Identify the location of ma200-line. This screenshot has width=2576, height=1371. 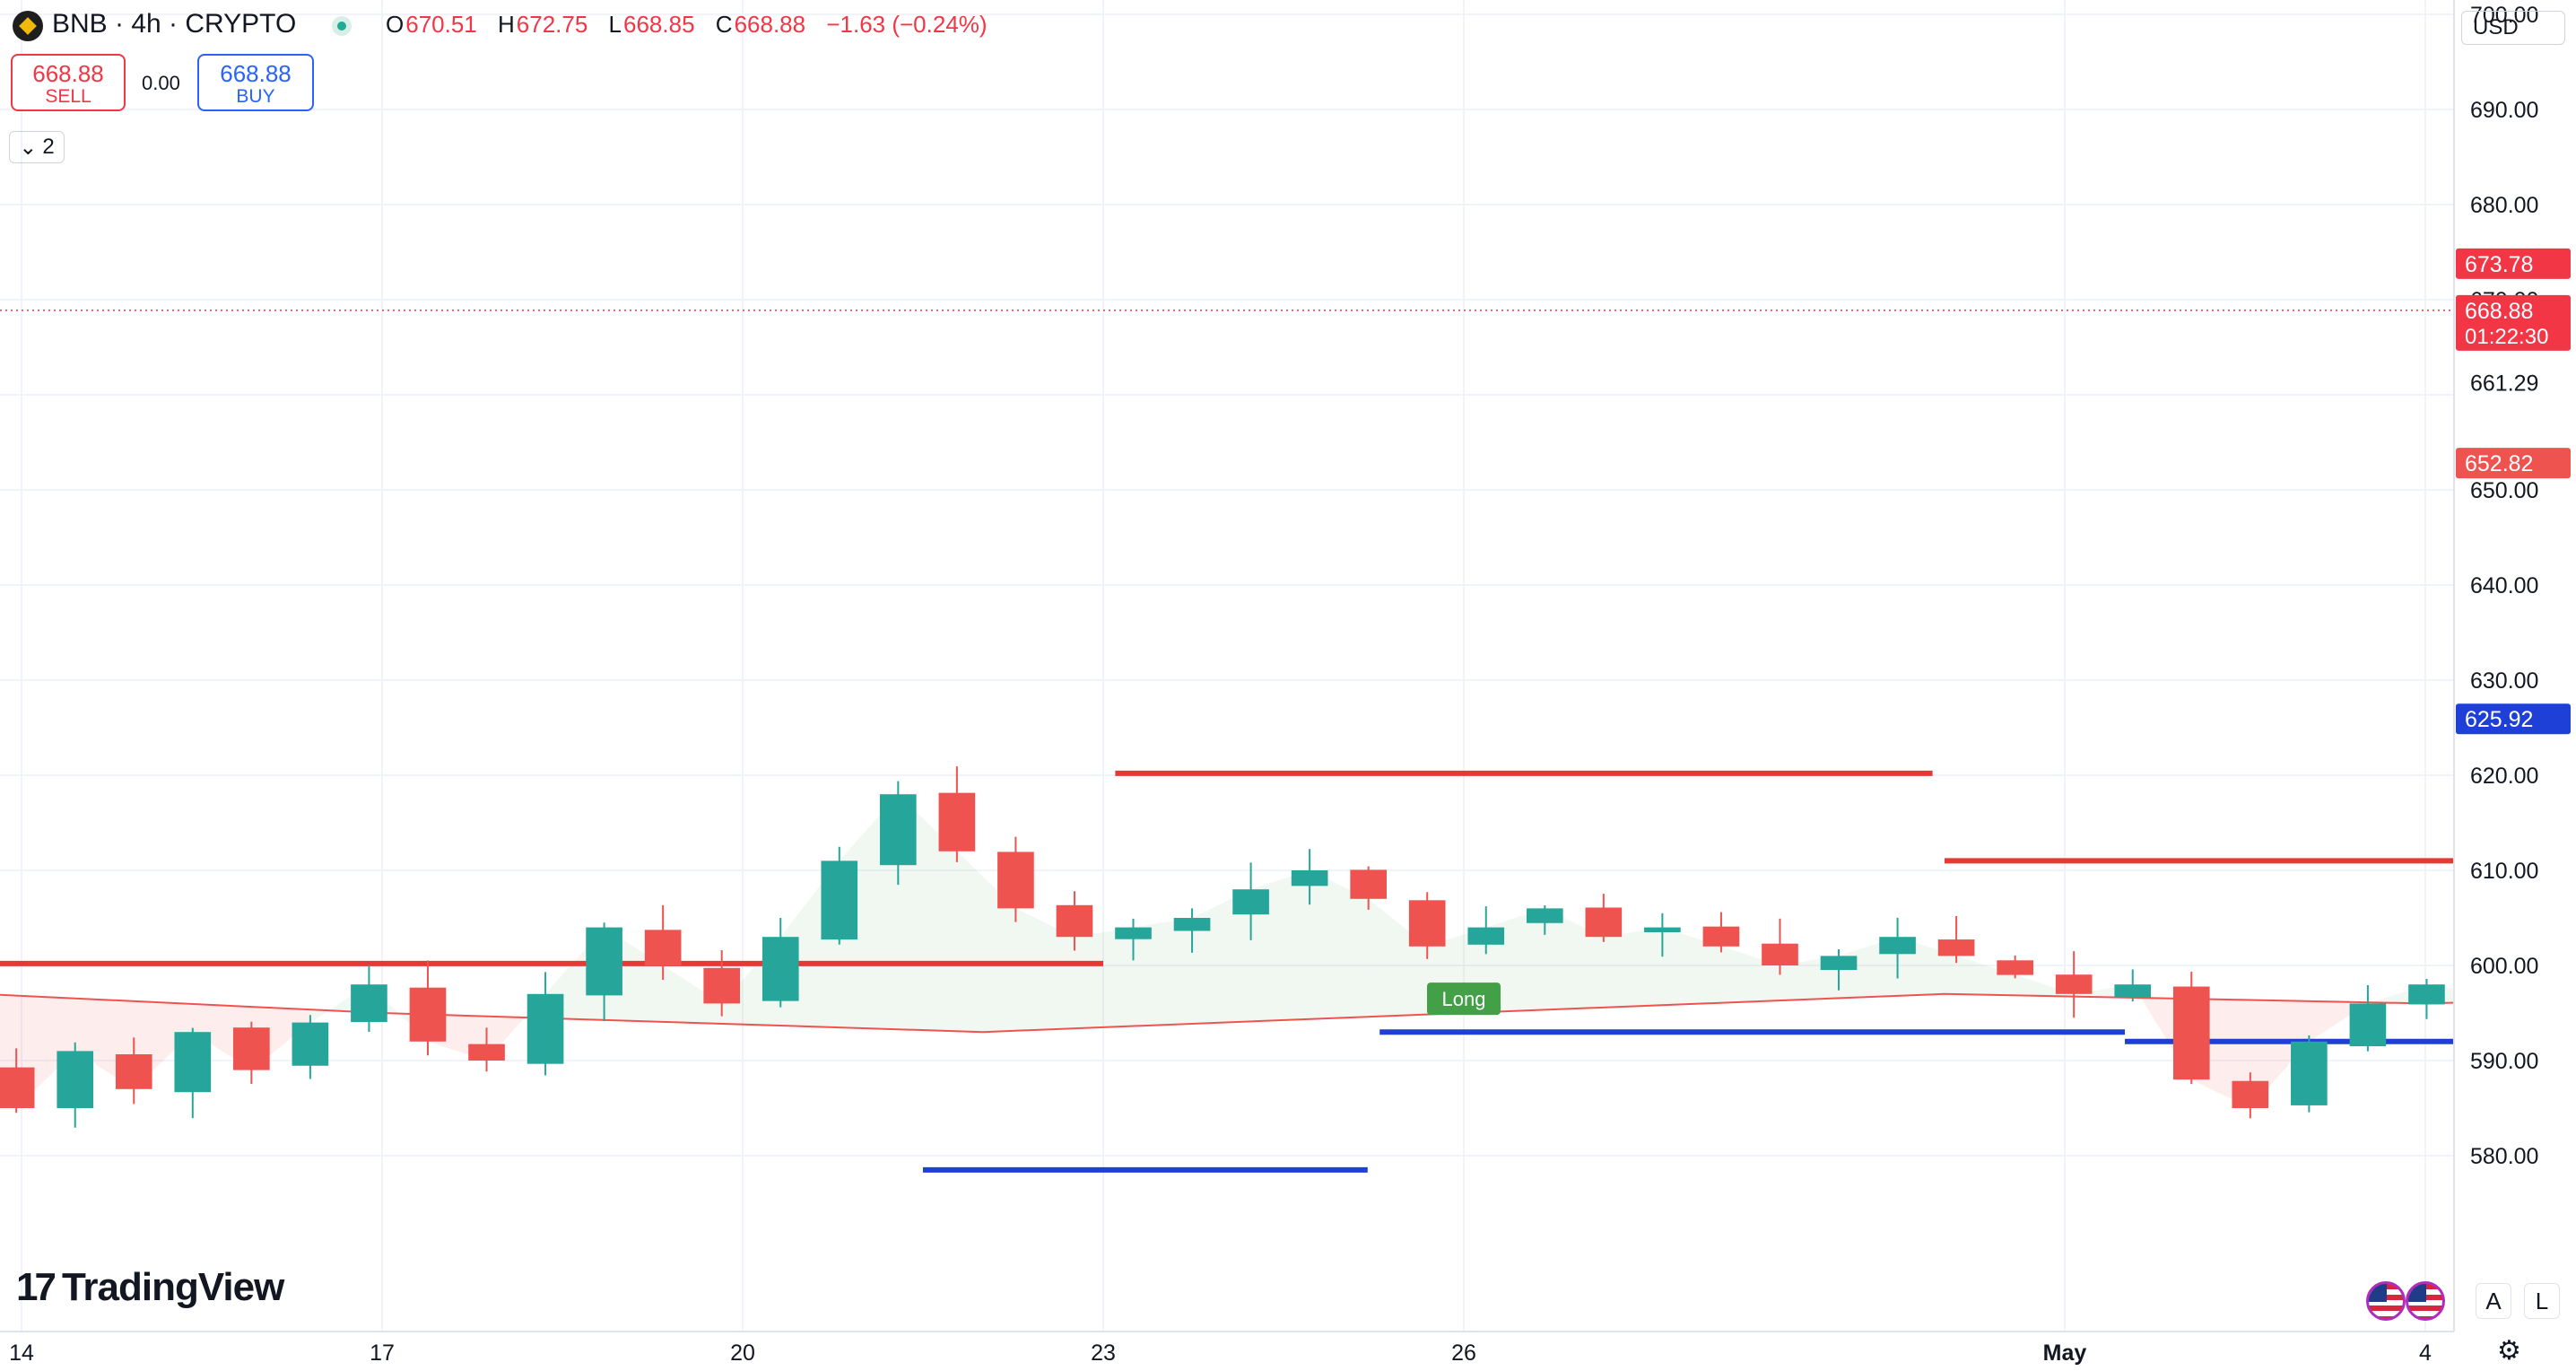
(1288, 1013).